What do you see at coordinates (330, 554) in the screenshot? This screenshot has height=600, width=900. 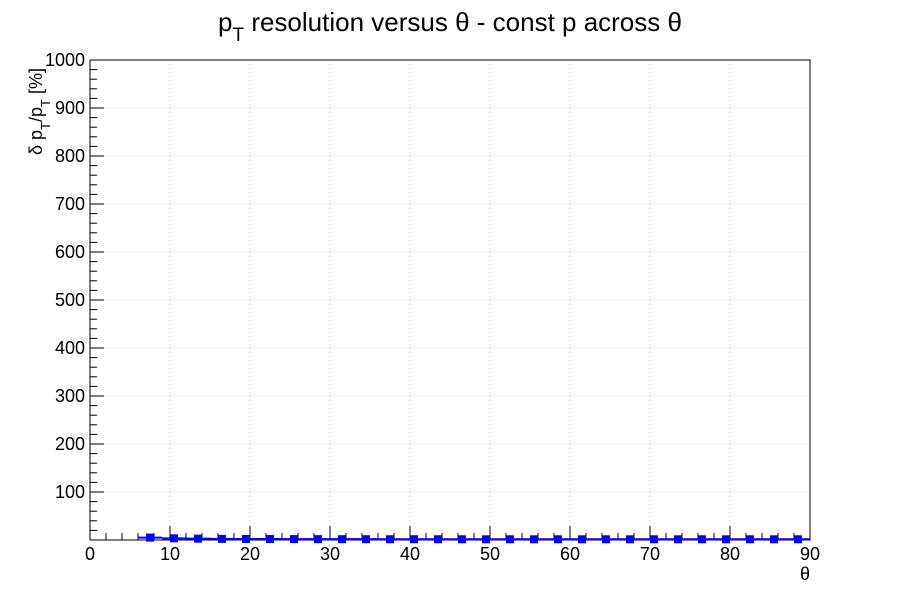 I see `x-tick-label: 30` at bounding box center [330, 554].